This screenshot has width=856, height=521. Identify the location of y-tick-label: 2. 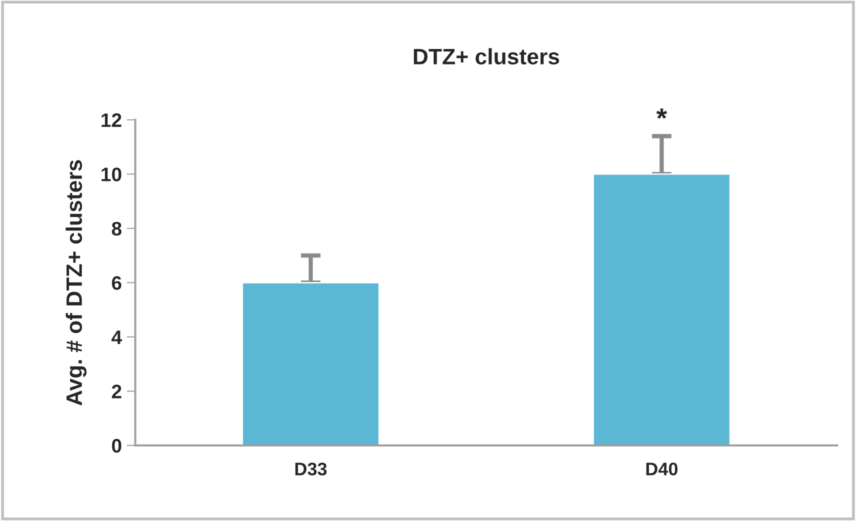
(117, 391).